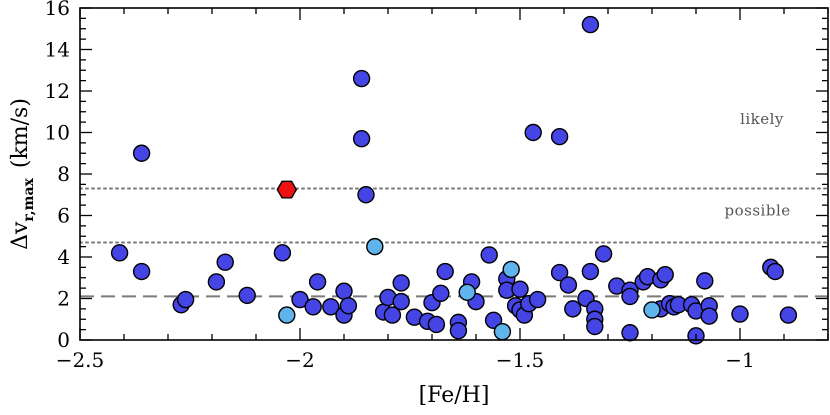  What do you see at coordinates (739, 360) in the screenshot?
I see `x-tick-label: −1` at bounding box center [739, 360].